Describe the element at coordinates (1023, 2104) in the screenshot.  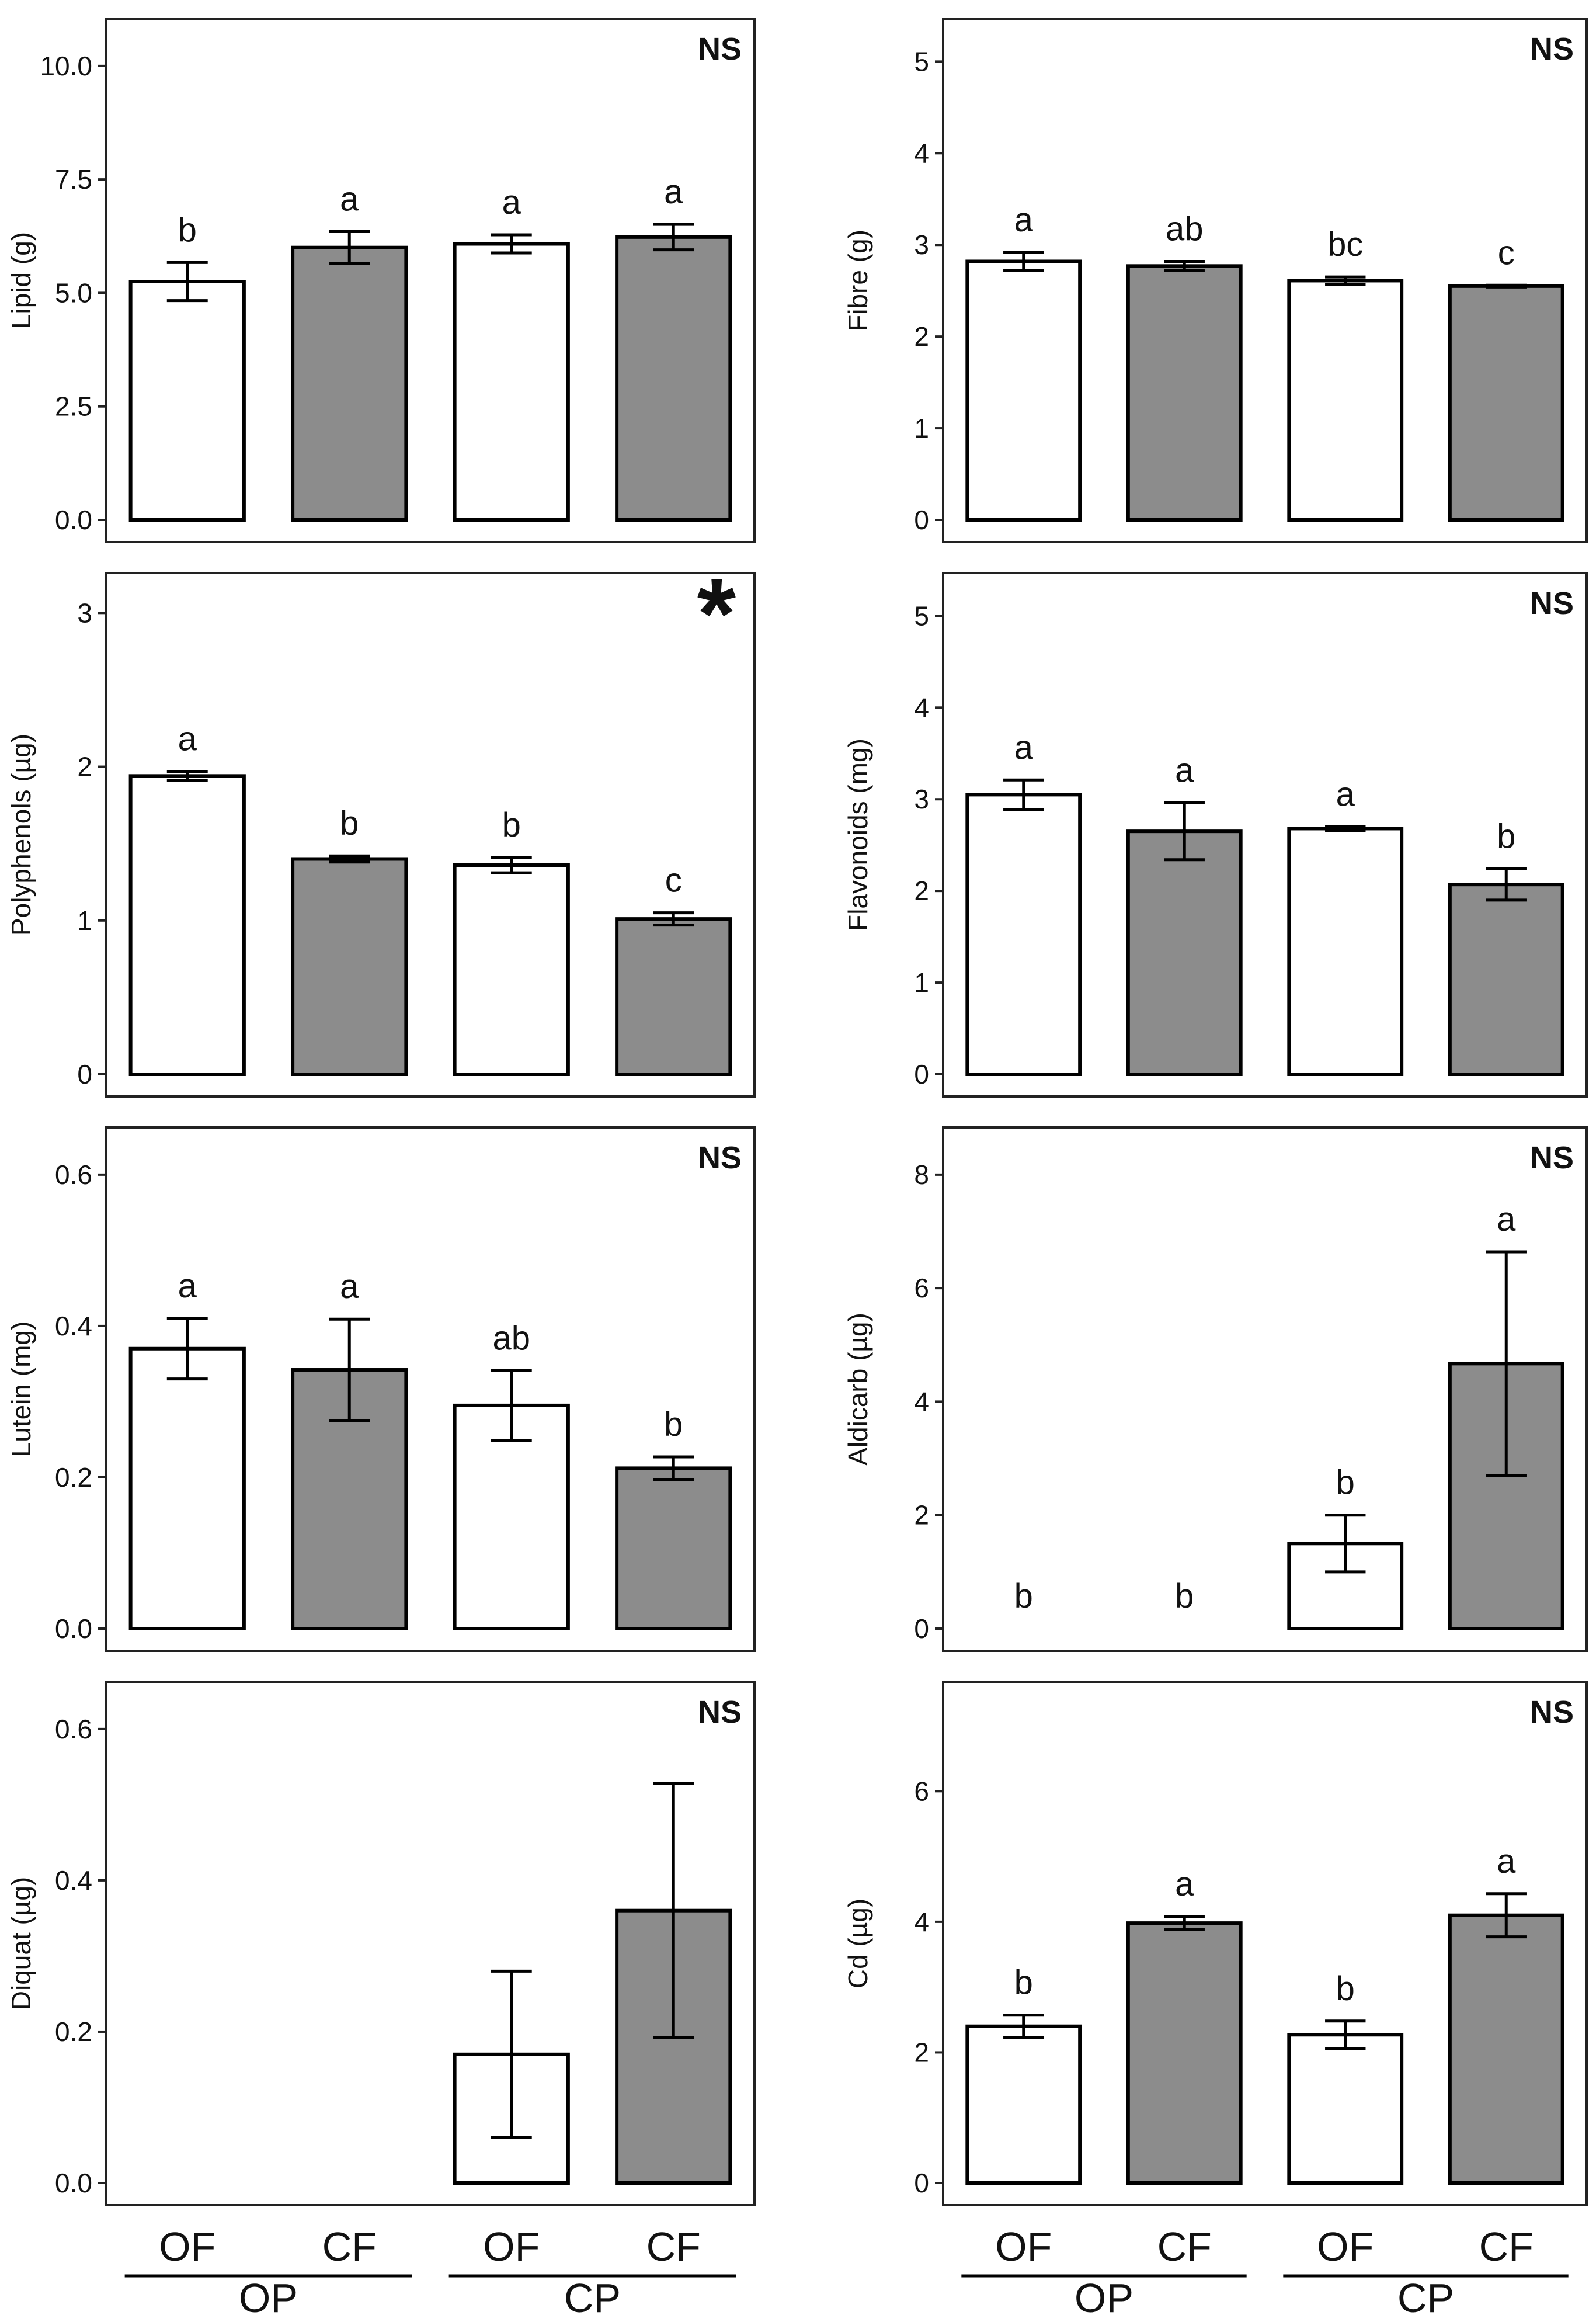
I see `bar-cd-of-op` at that location.